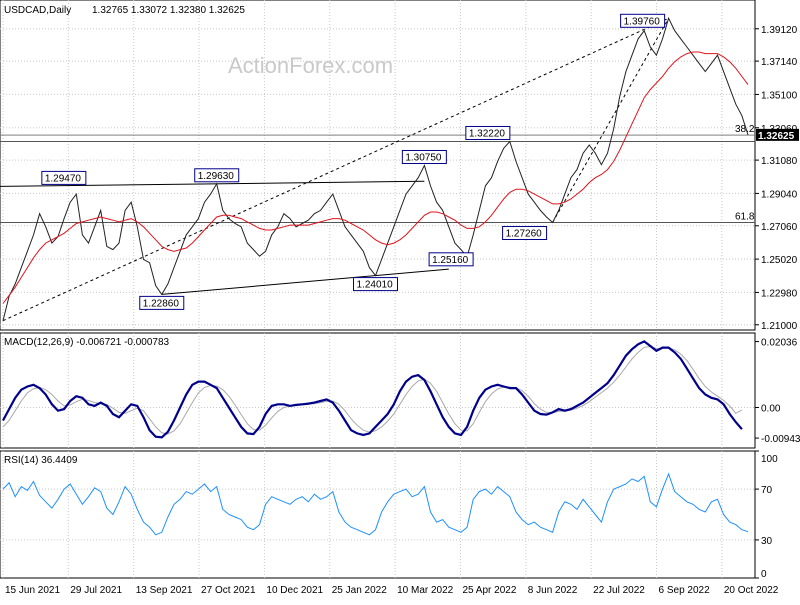 The image size is (800, 605). Describe the element at coordinates (767, 541) in the screenshot. I see `rsi-tick-label: 30` at that location.